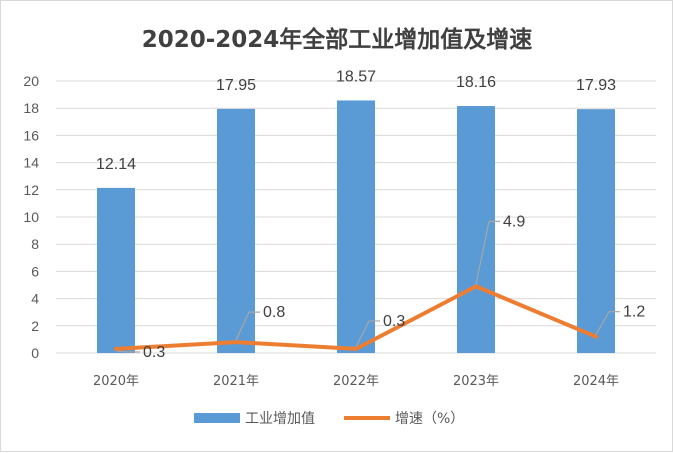 The height and width of the screenshot is (453, 673). I want to click on legend-bar-swatch, so click(217, 418).